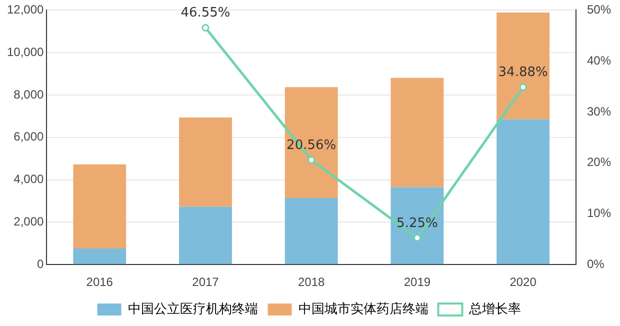 Image resolution: width=620 pixels, height=326 pixels. What do you see at coordinates (599, 9) in the screenshot?
I see `y2-tick-label: 50%` at bounding box center [599, 9].